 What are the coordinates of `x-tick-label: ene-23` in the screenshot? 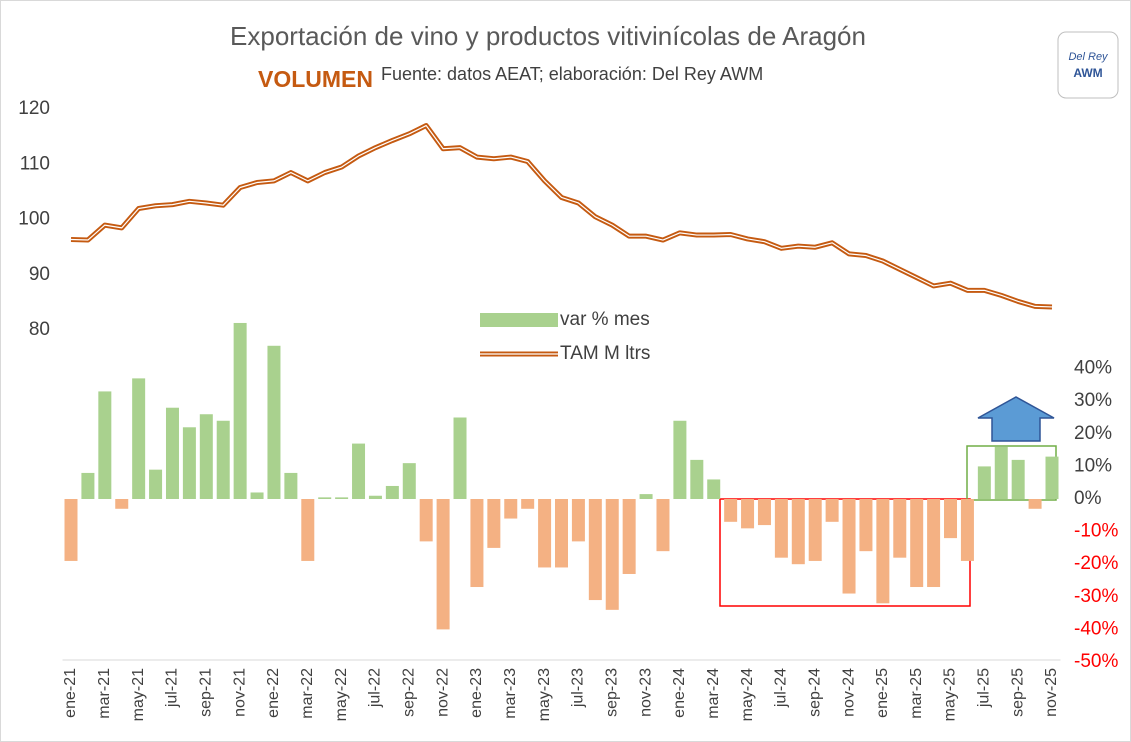 It's located at (476, 693).